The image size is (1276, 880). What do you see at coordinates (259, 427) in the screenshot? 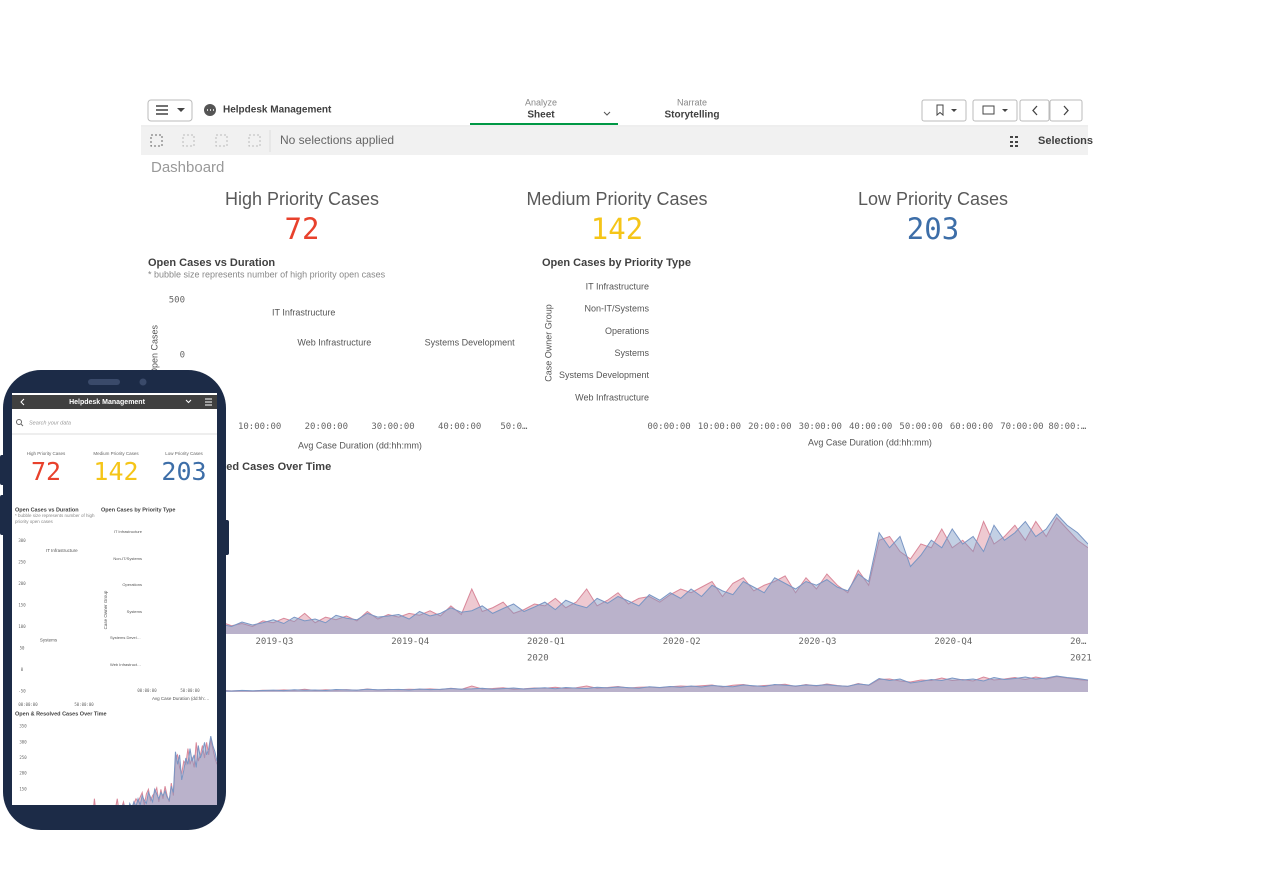
I see `x-tick-label: 10:00:00` at bounding box center [259, 427].